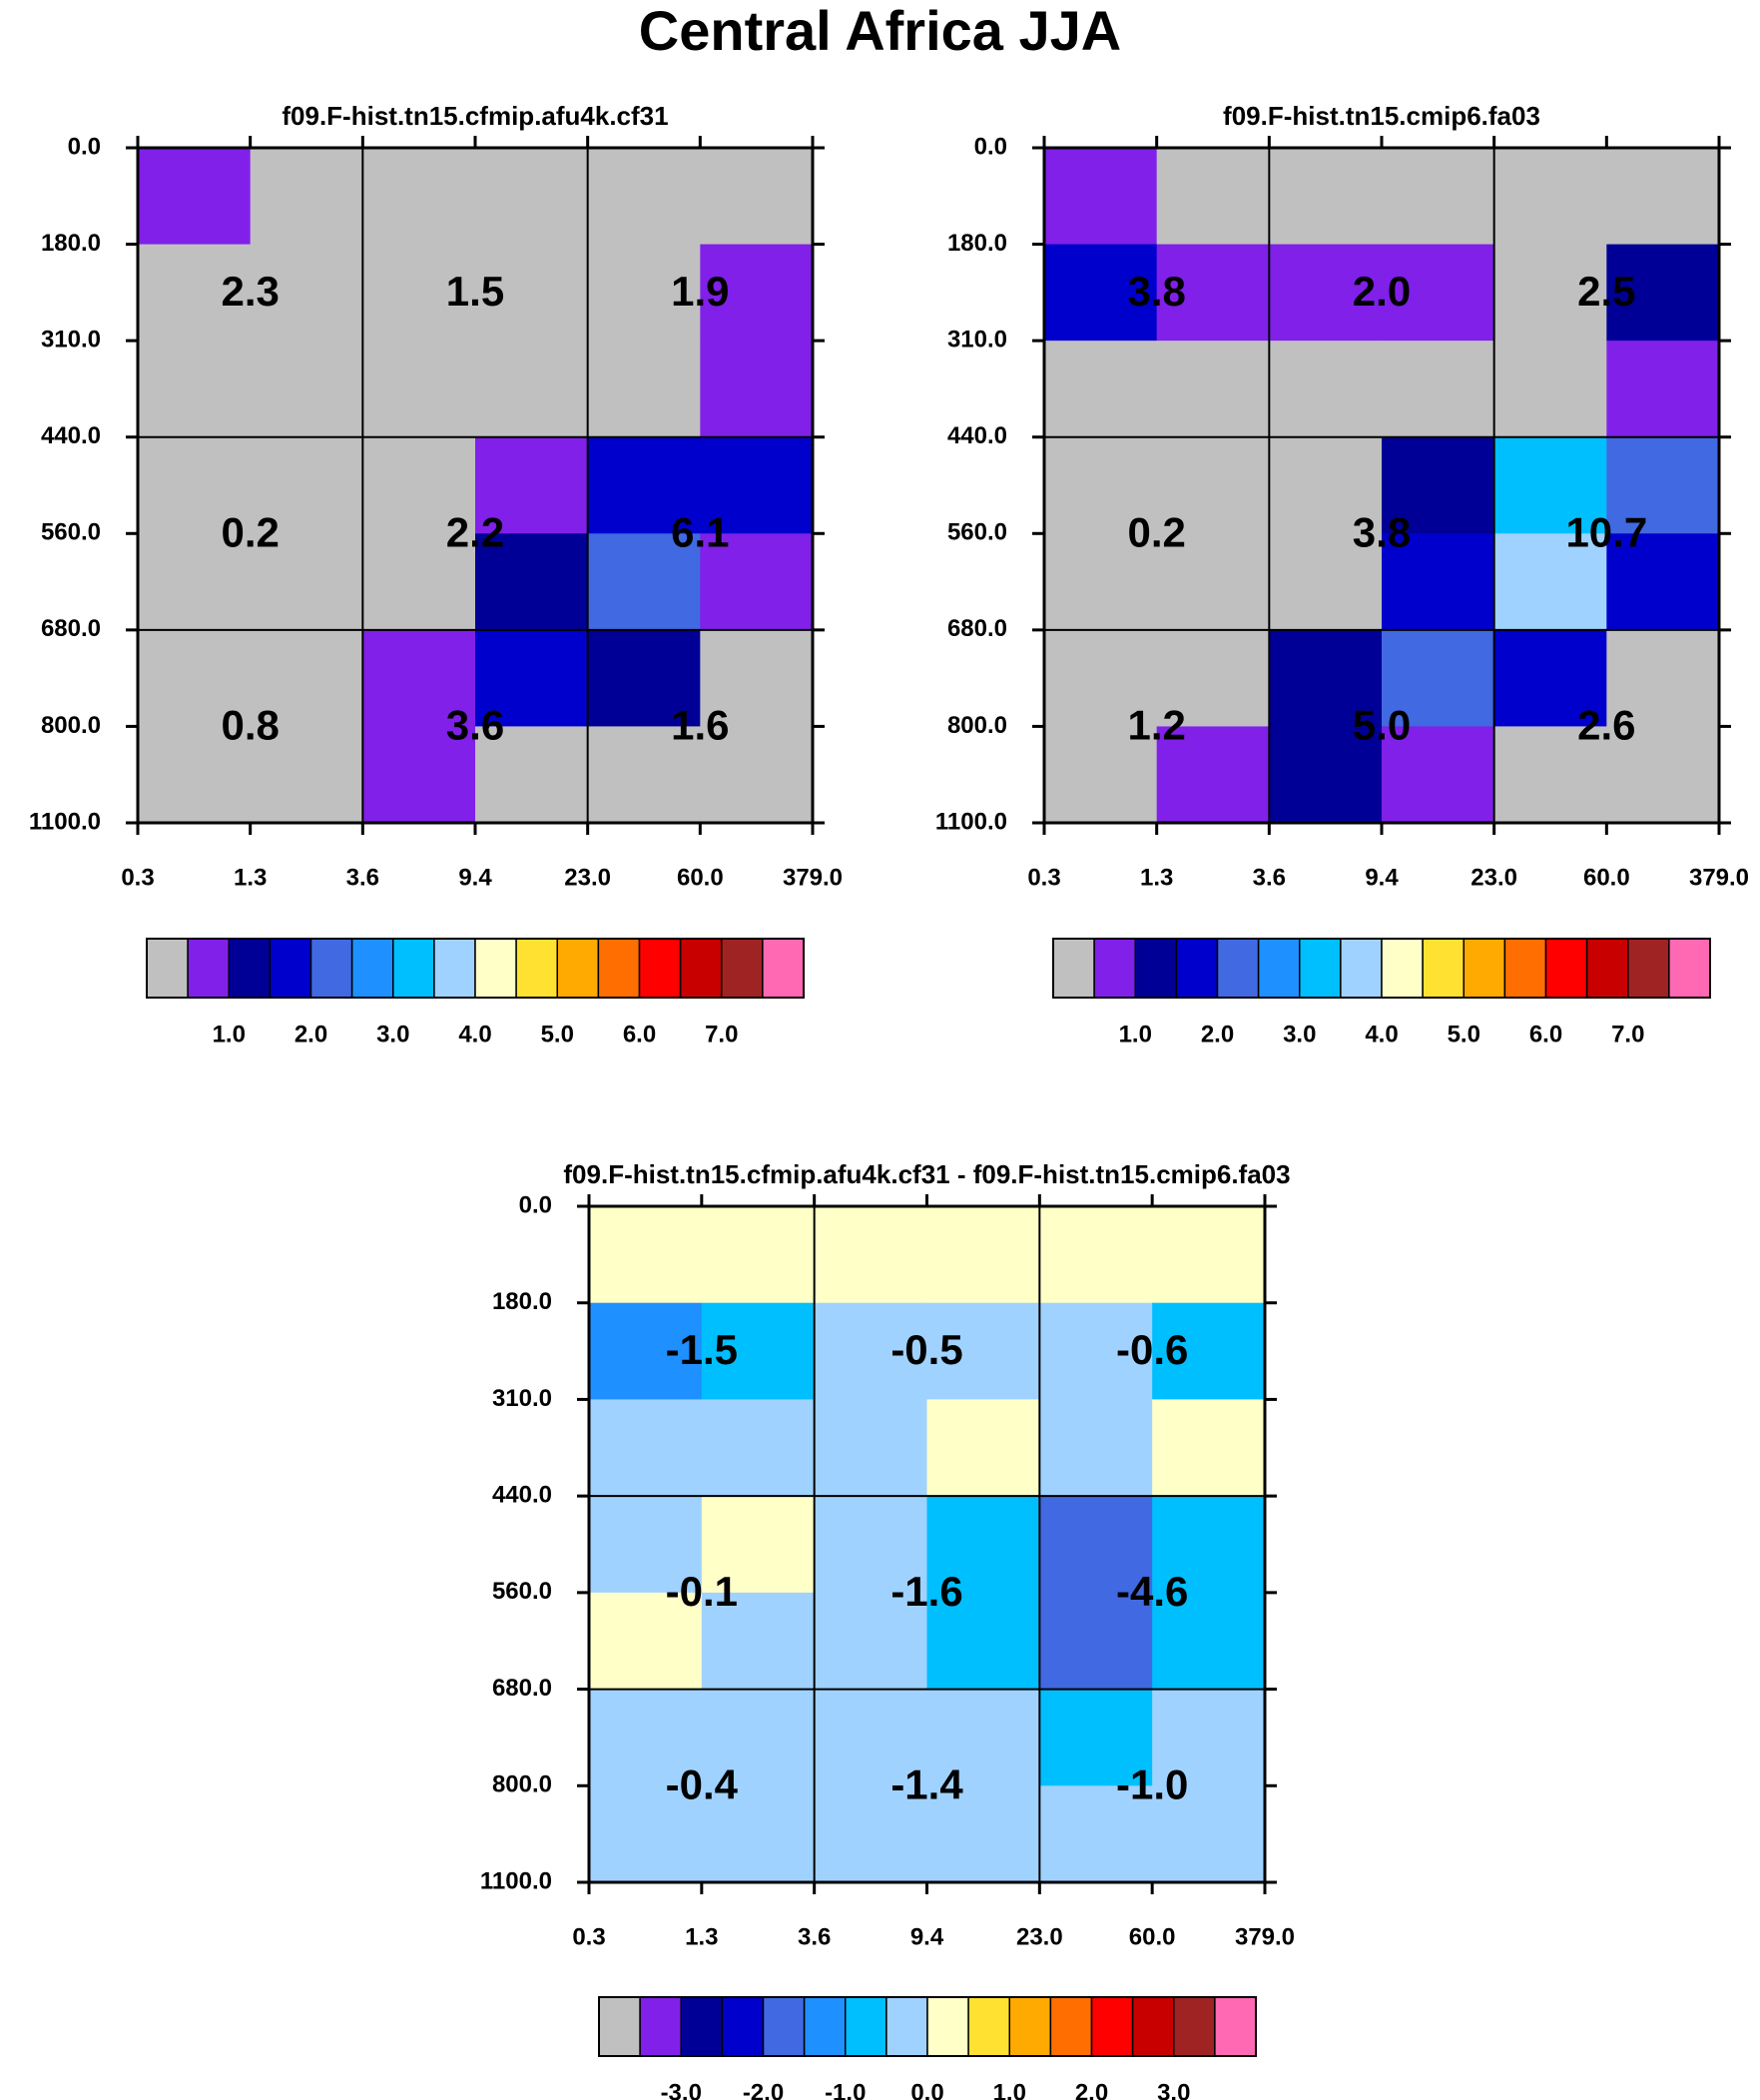  What do you see at coordinates (475, 725) in the screenshot?
I see `box-value-label: 3.6` at bounding box center [475, 725].